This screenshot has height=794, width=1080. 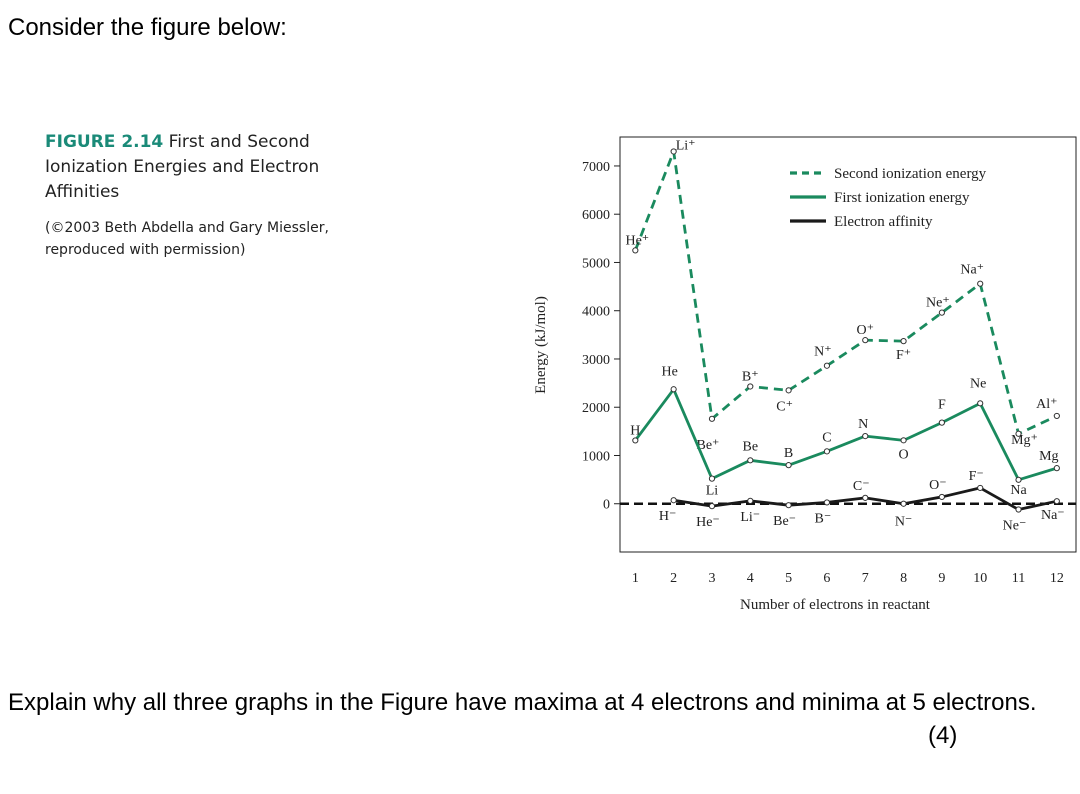 I want to click on point-label: C, so click(x=826, y=437).